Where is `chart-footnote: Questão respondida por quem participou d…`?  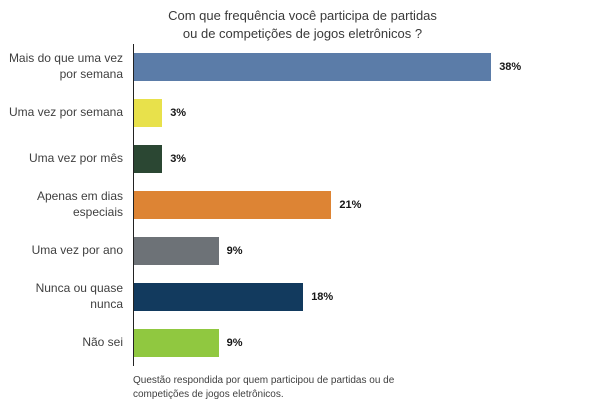
chart-footnote: Questão respondida por quem participou d… is located at coordinates (264, 387).